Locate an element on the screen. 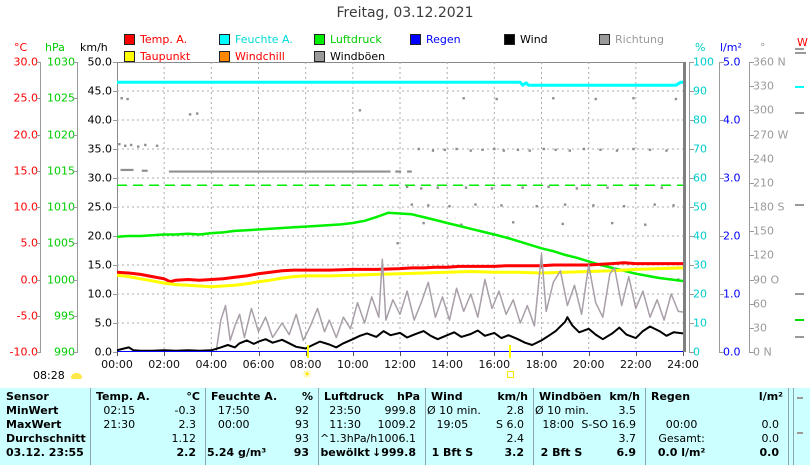 The height and width of the screenshot is (465, 810). legend-label: Feuchte A. is located at coordinates (264, 39).